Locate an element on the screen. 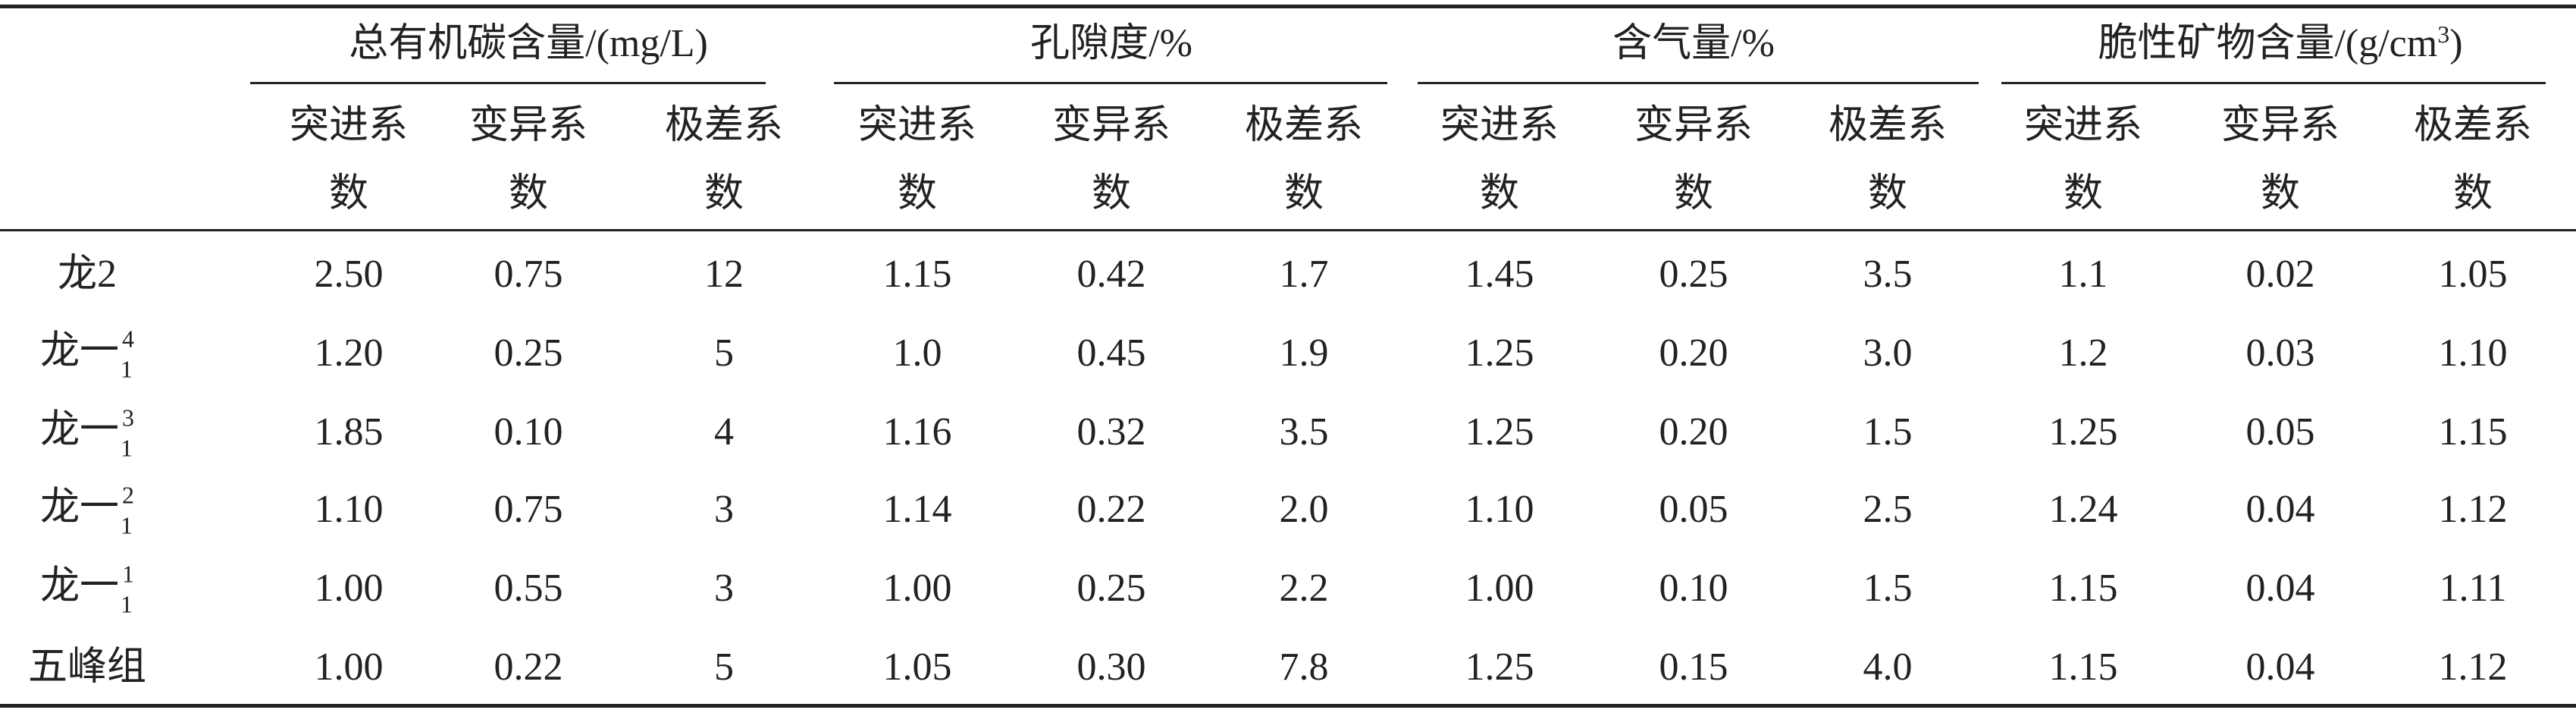  table-cell: 1.16 is located at coordinates (917, 433).